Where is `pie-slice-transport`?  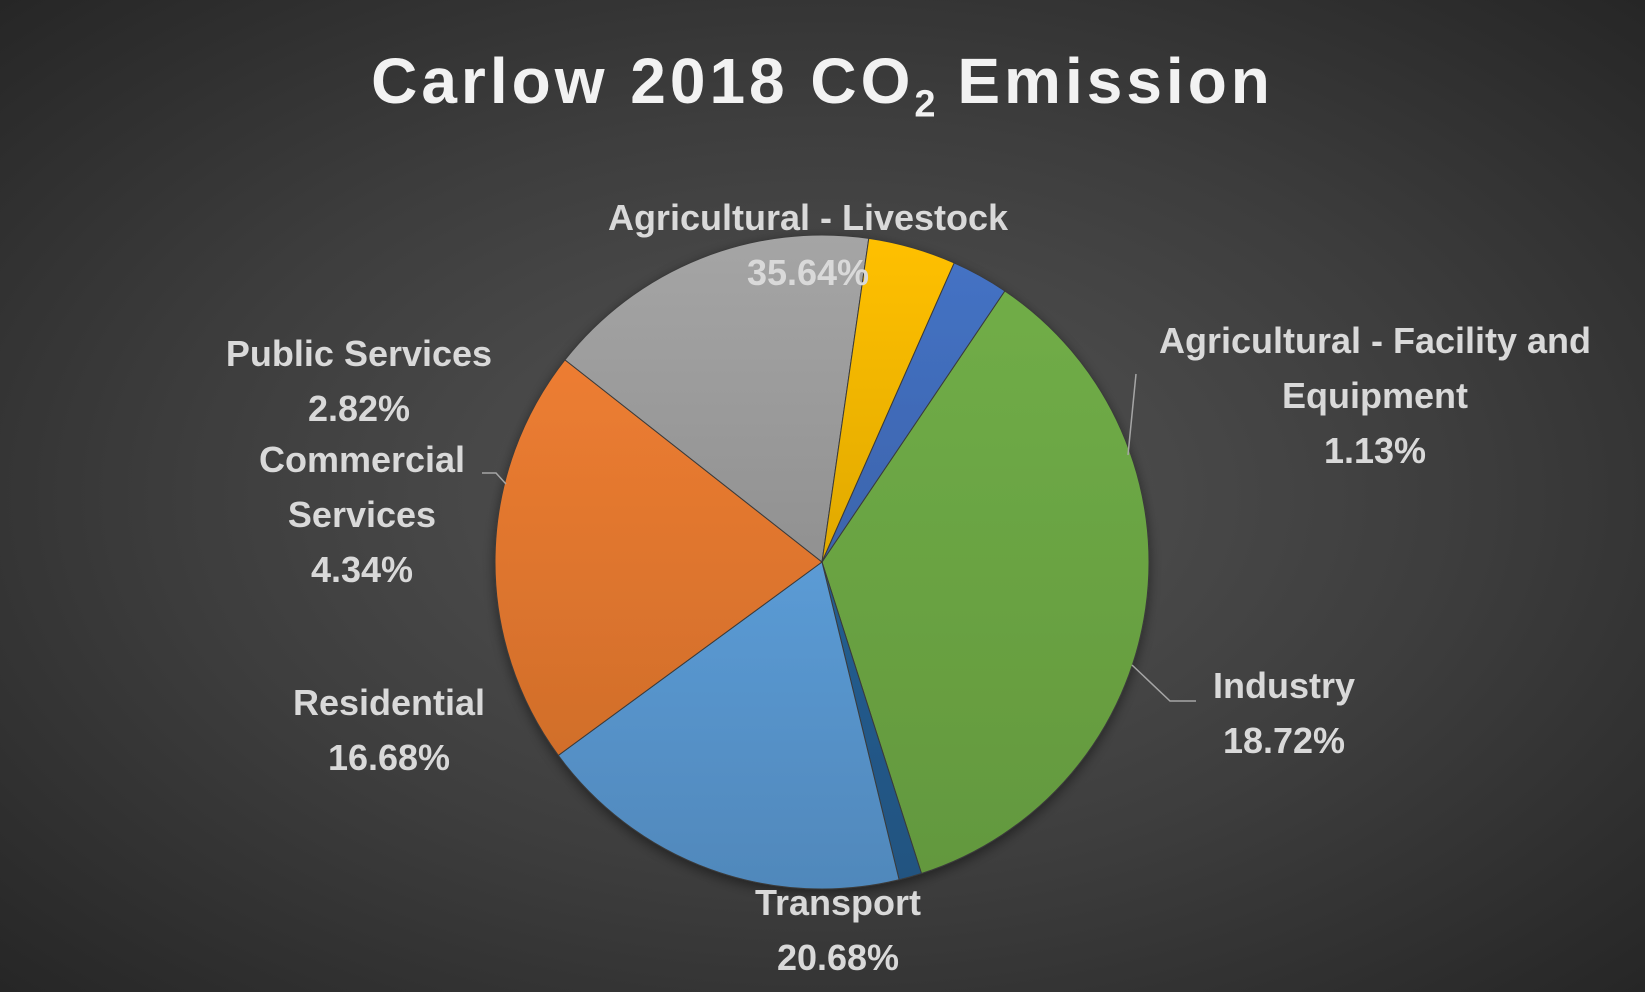 pie-slice-transport is located at coordinates (658, 558).